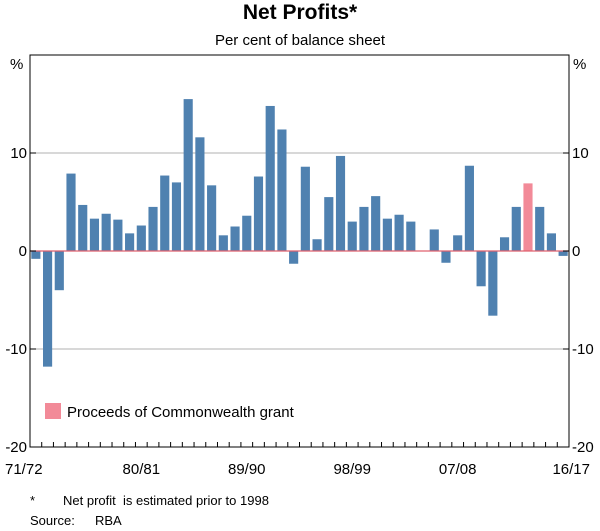 The width and height of the screenshot is (600, 531). I want to click on footnote-marker: *, so click(33, 500).